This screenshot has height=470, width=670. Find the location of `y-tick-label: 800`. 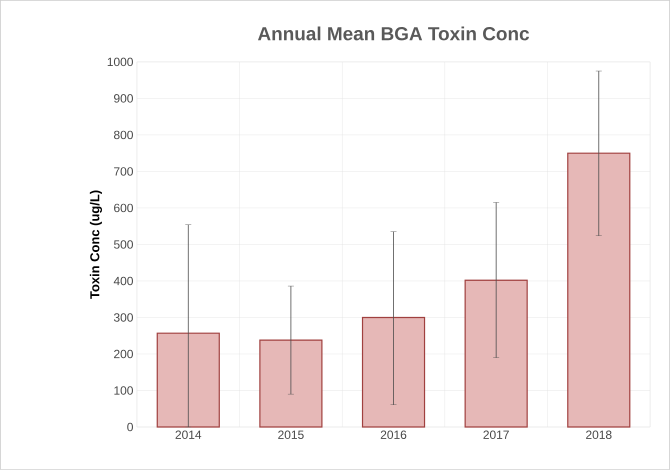

y-tick-label: 800 is located at coordinates (123, 135).